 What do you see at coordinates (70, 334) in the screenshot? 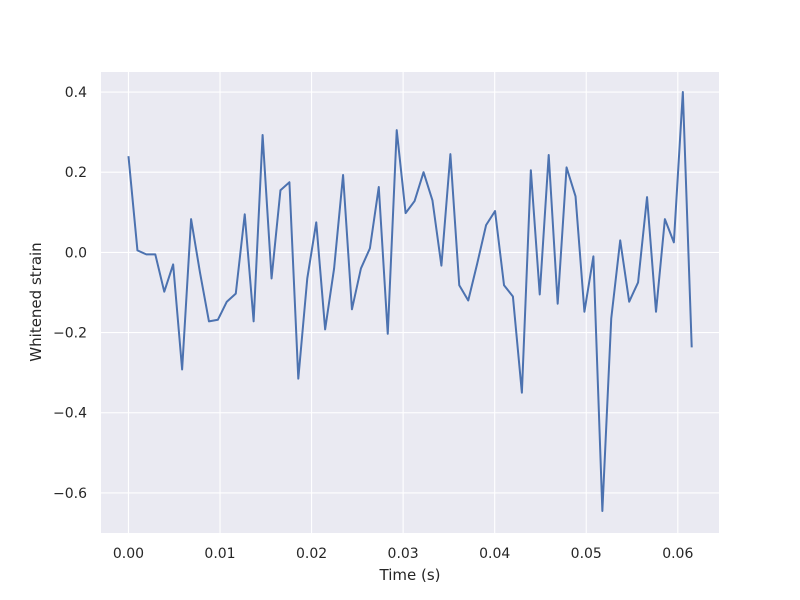
I see `y-tick-label: −0.2` at bounding box center [70, 334].